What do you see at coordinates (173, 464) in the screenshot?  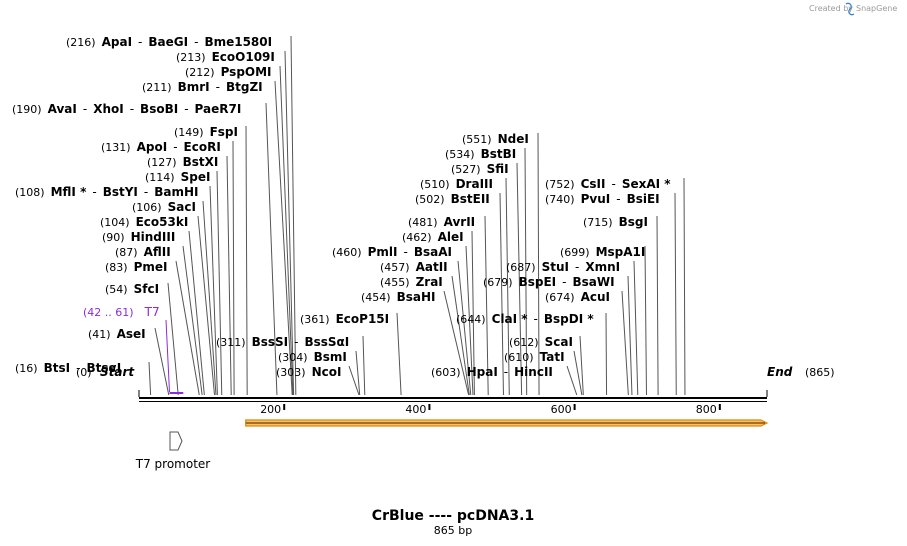 I see `feature-label: T7 promoter` at bounding box center [173, 464].